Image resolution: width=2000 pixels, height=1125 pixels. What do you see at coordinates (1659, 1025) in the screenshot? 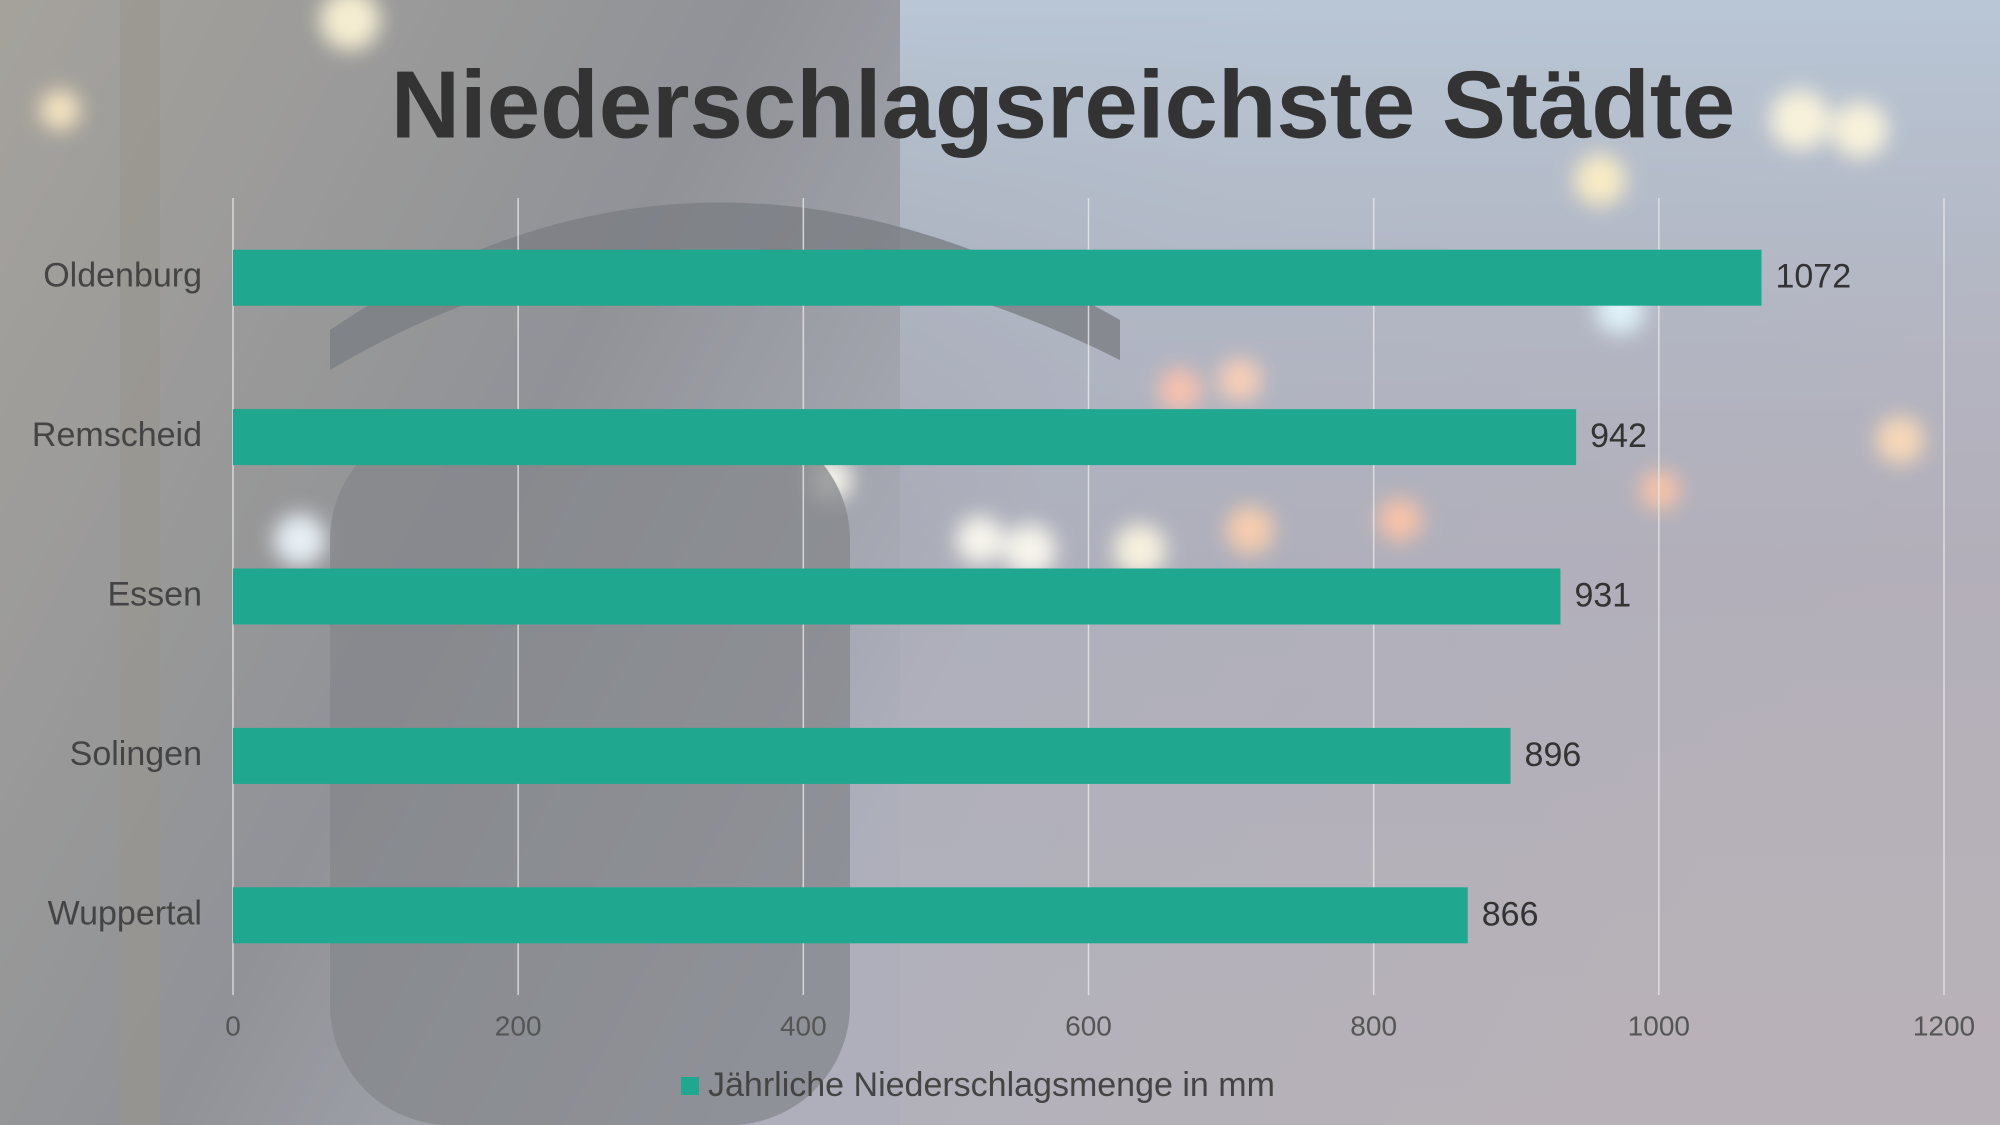
I see `x-tick-label: 1000` at bounding box center [1659, 1025].